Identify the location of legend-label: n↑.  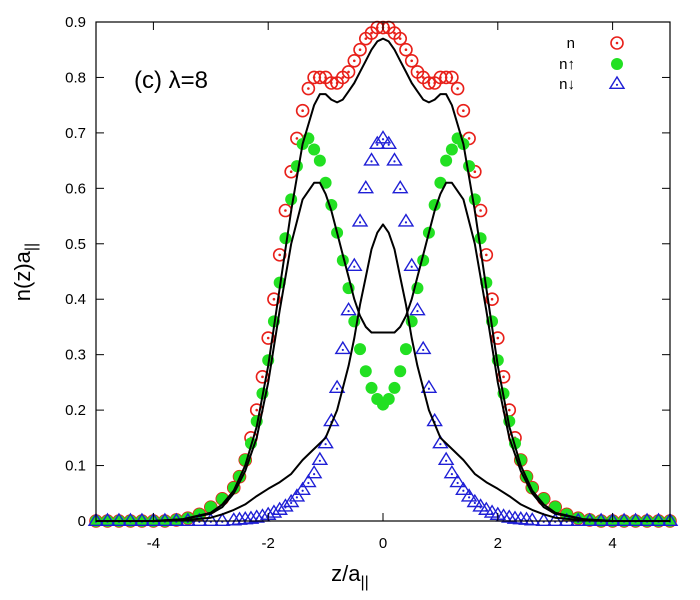
(567, 64).